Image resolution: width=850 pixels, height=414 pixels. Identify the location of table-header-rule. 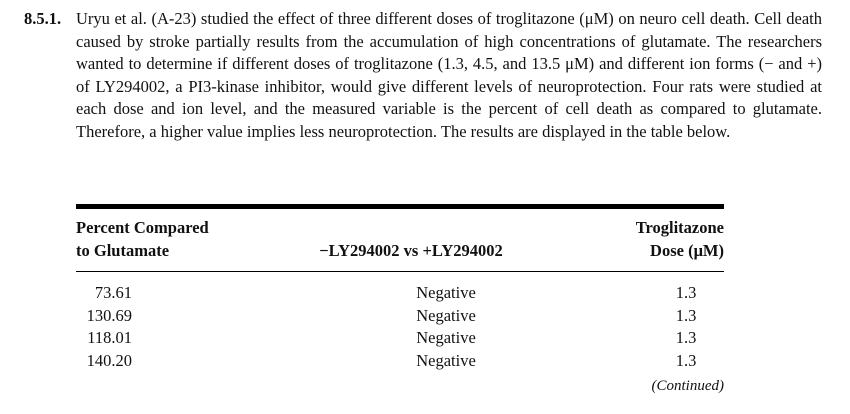
(400, 271).